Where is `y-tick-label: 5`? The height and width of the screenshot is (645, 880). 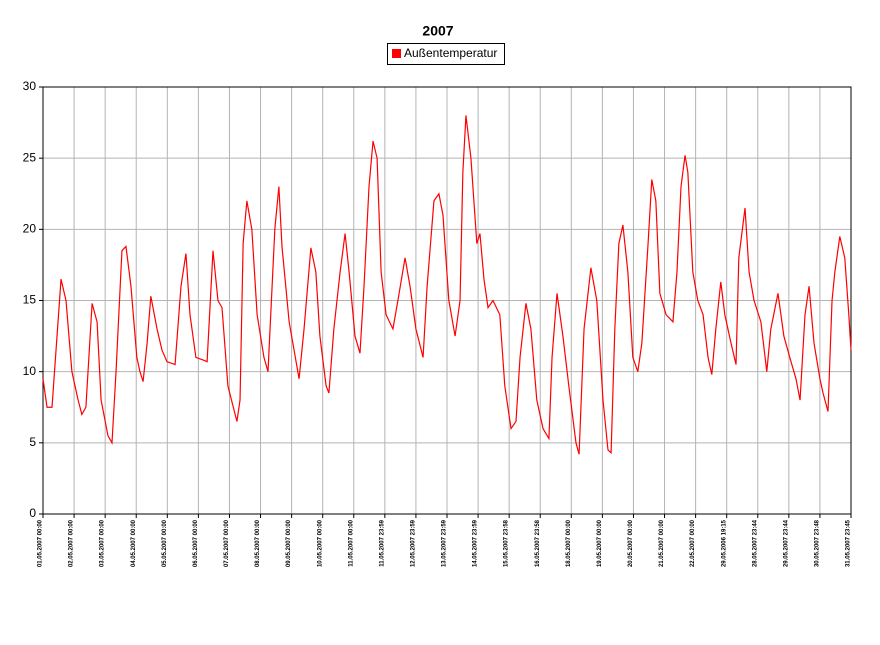 y-tick-label: 5 is located at coordinates (32, 442).